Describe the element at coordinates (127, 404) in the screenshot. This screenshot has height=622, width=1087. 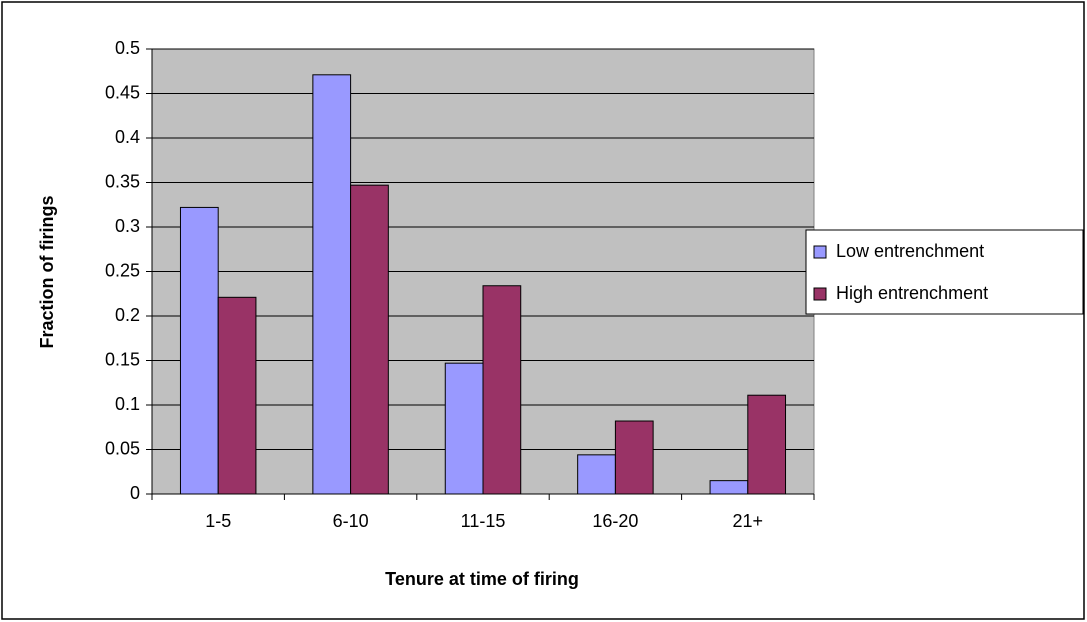
I see `y-tick-label: 0.1` at that location.